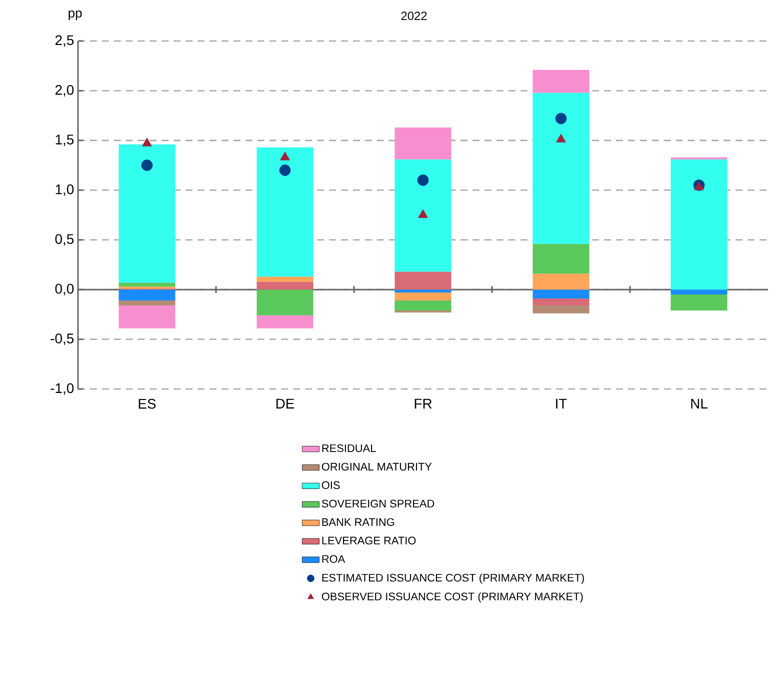  What do you see at coordinates (561, 403) in the screenshot?
I see `x-tick-label: IT` at bounding box center [561, 403].